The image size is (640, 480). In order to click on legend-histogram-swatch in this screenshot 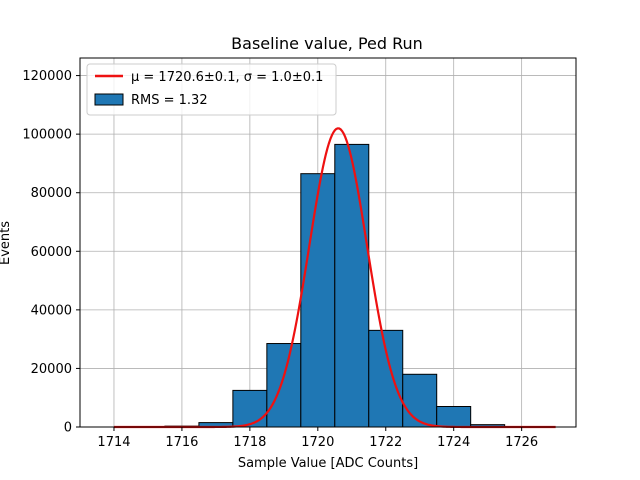, I will do `click(109, 99)`.